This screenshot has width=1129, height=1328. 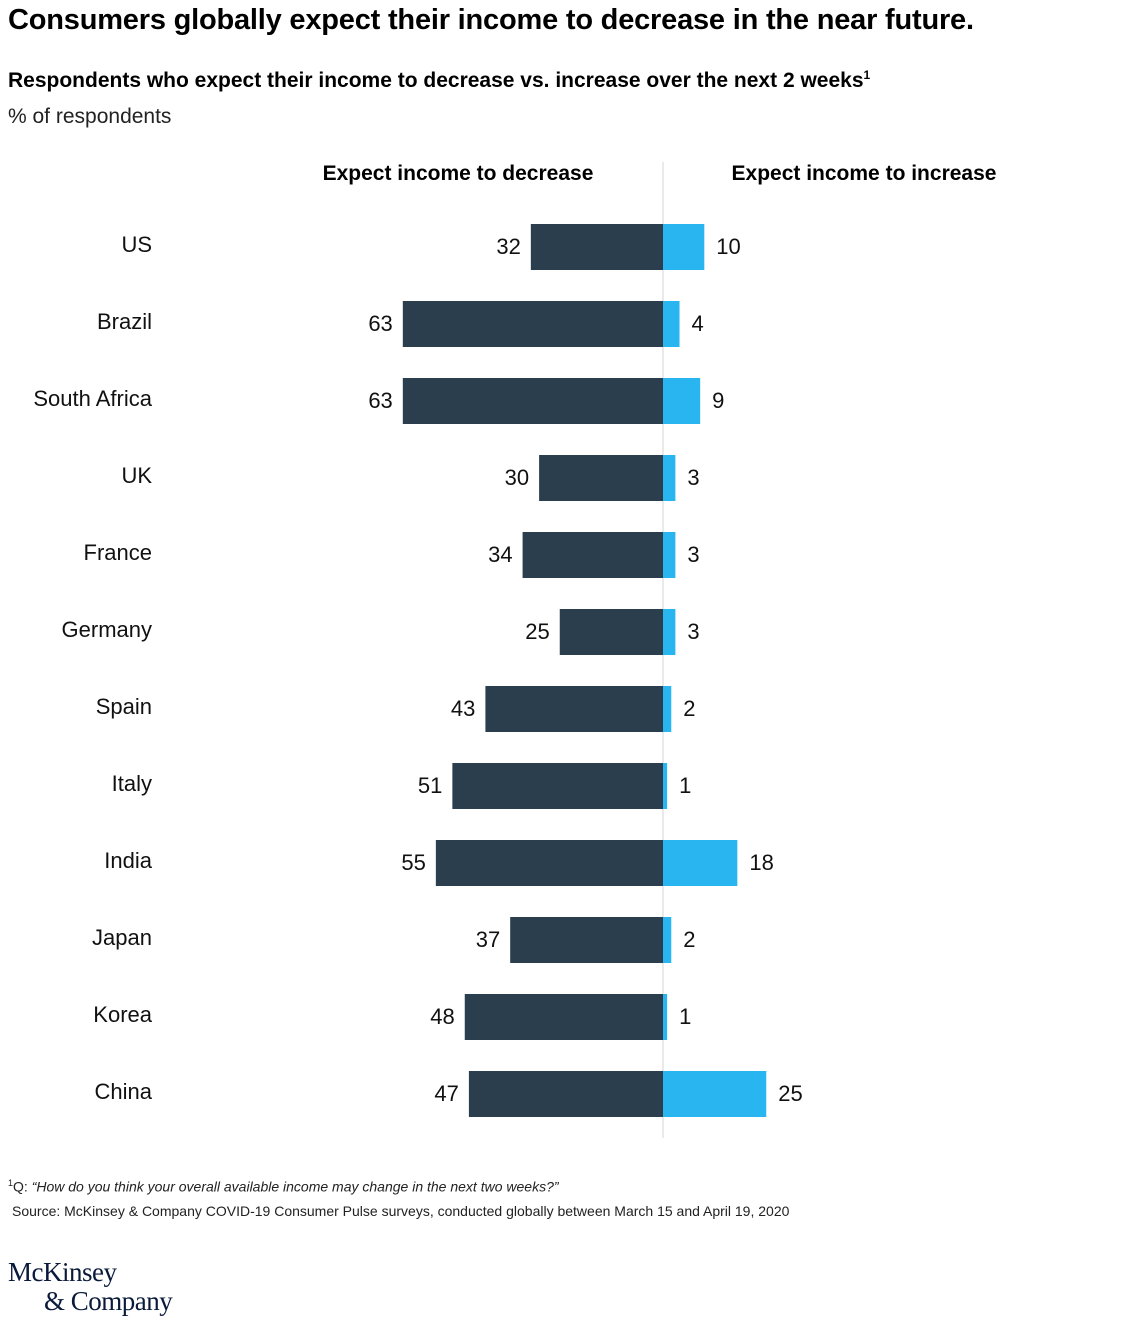 What do you see at coordinates (413, 862) in the screenshot?
I see `value-label-decrease-india: 55` at bounding box center [413, 862].